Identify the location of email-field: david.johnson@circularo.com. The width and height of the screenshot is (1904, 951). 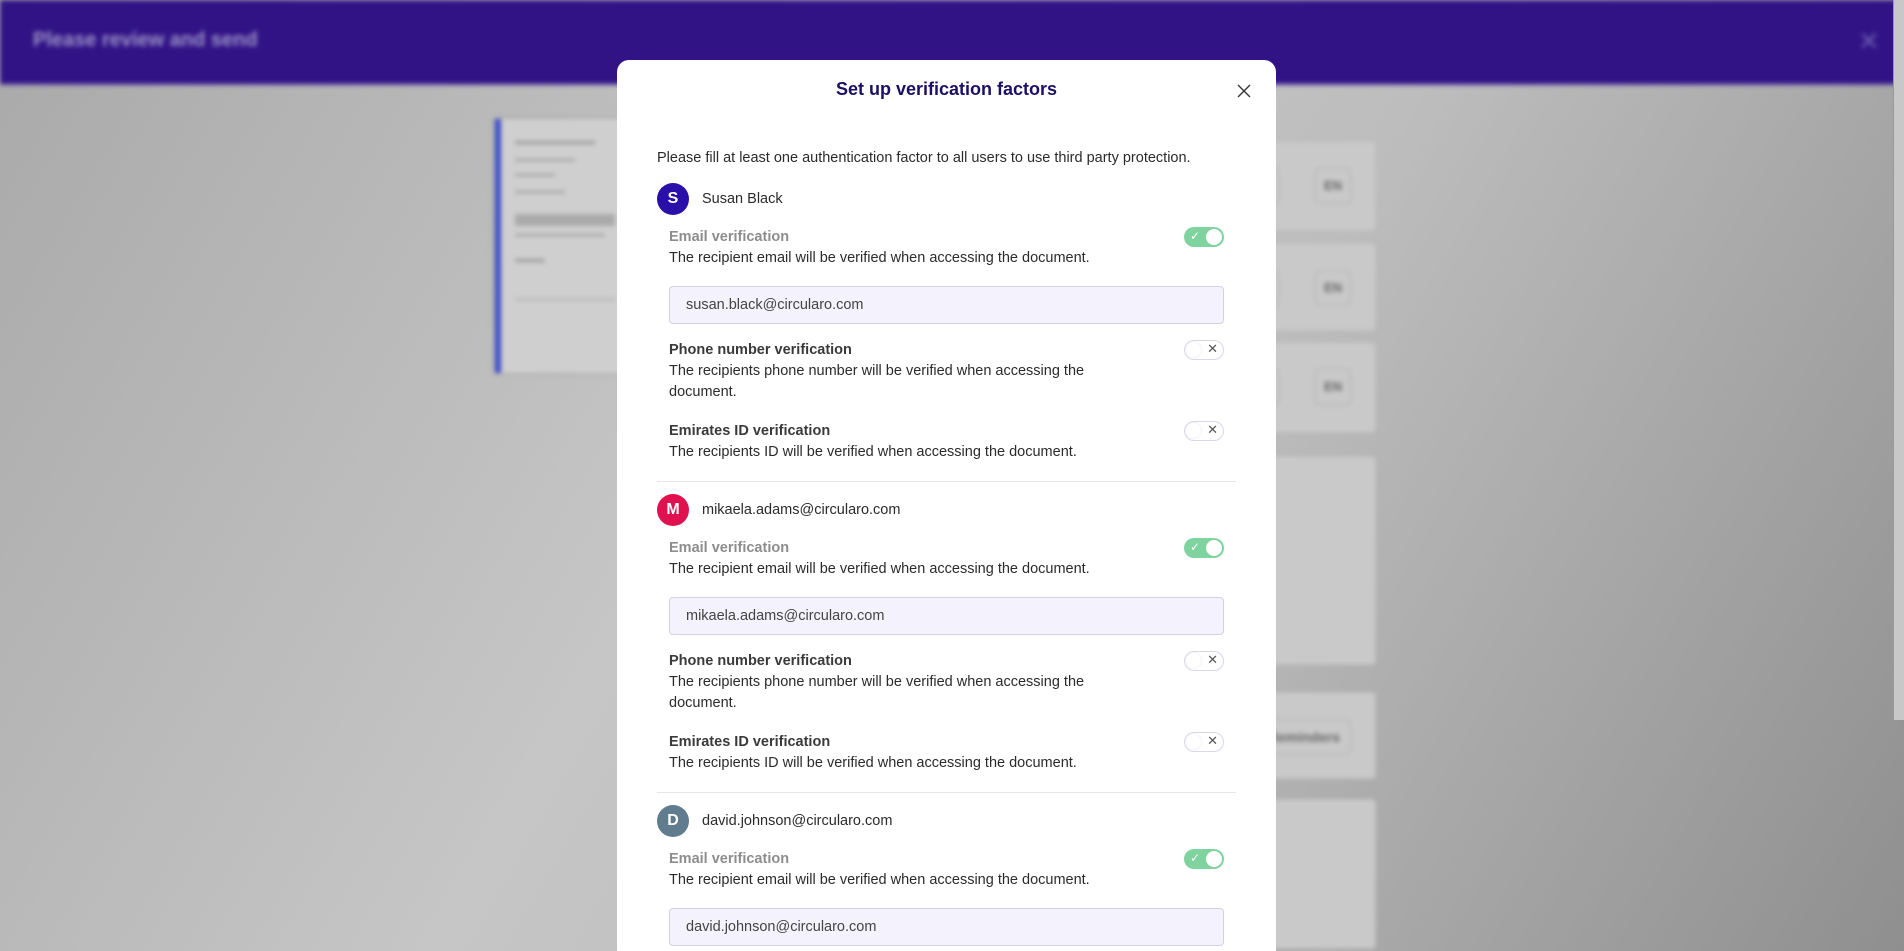
(946, 927).